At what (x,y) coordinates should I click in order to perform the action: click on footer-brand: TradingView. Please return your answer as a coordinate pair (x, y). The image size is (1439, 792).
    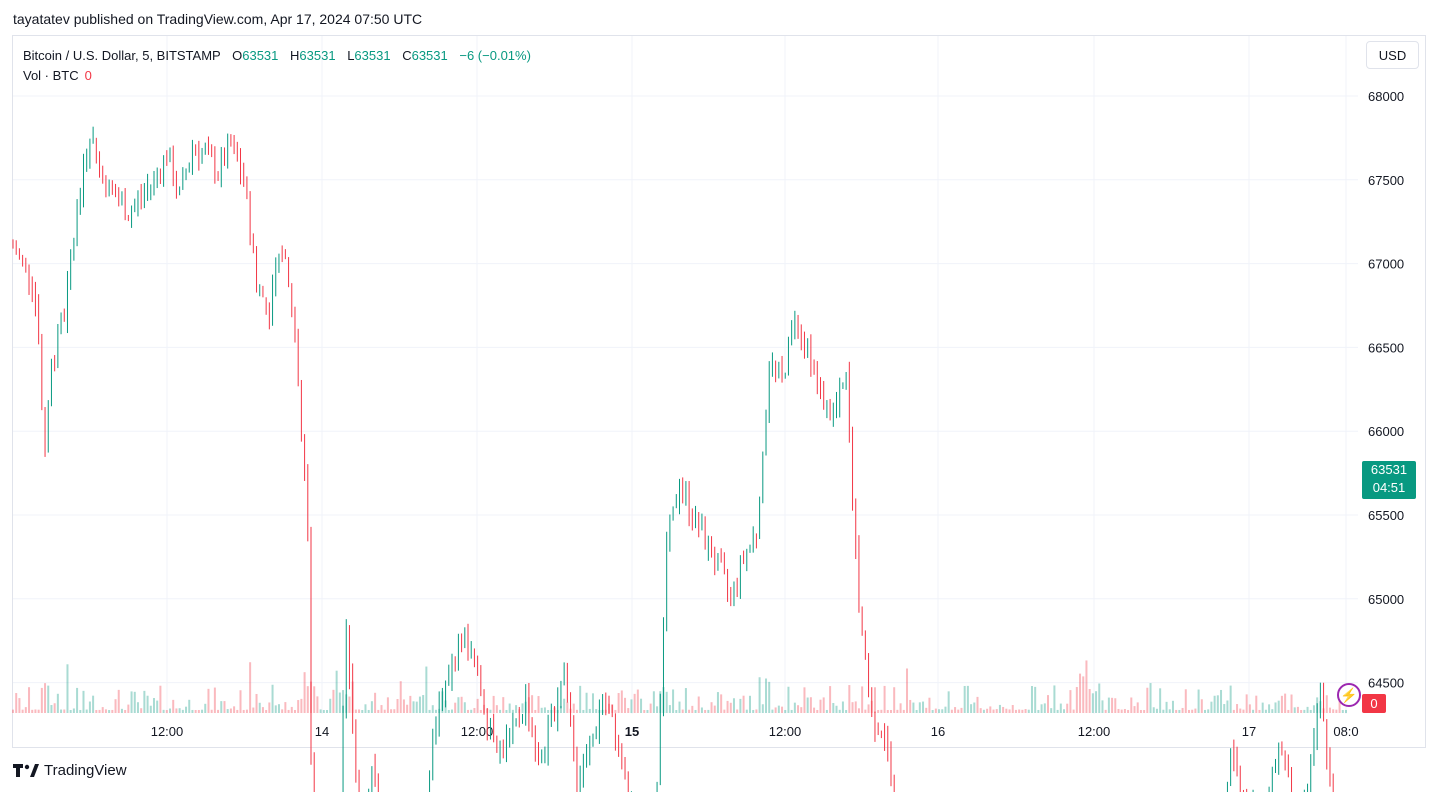
    Looking at the image, I should click on (70, 770).